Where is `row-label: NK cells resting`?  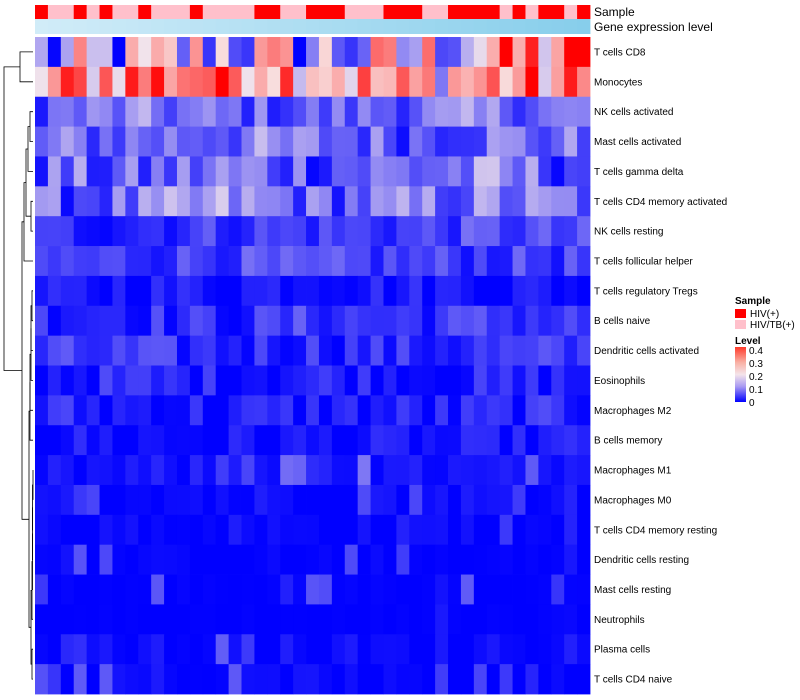
row-label: NK cells resting is located at coordinates (628, 232).